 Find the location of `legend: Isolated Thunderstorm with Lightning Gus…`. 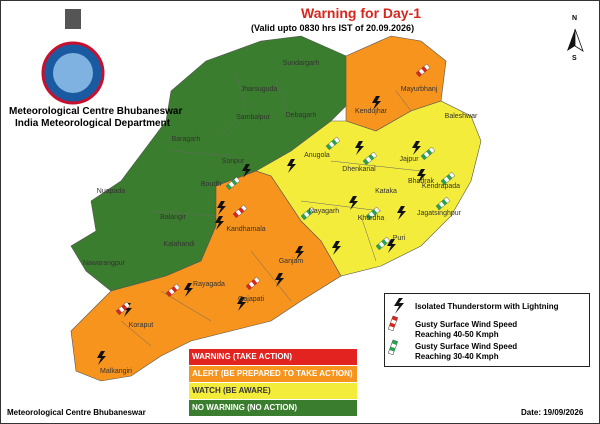

legend: Isolated Thunderstorm with Lightning Gus… is located at coordinates (487, 330).